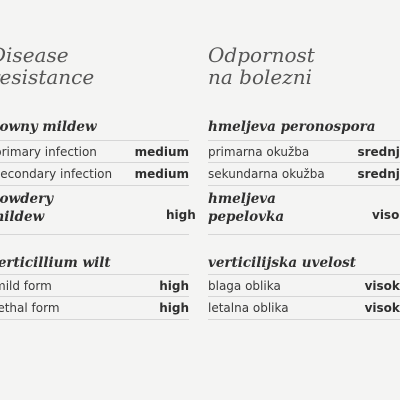 This screenshot has width=400, height=400. I want to click on group-wilt-title-sl: verticilijska uvelost, so click(282, 263).